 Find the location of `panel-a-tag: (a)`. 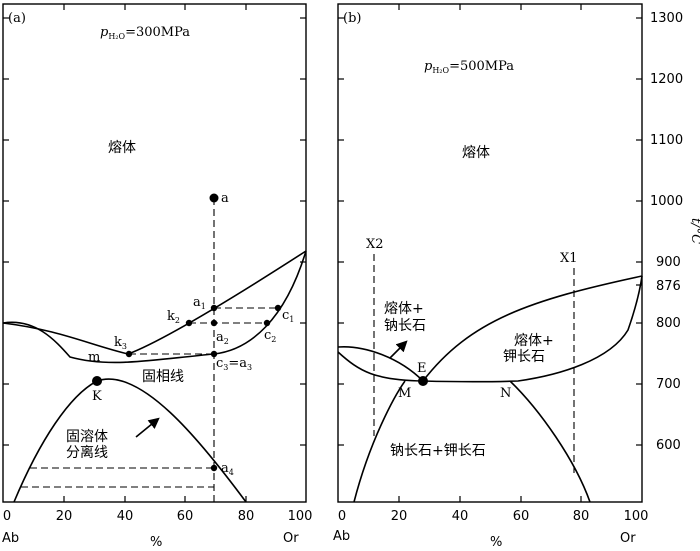

panel-a-tag: (a) is located at coordinates (17, 18).